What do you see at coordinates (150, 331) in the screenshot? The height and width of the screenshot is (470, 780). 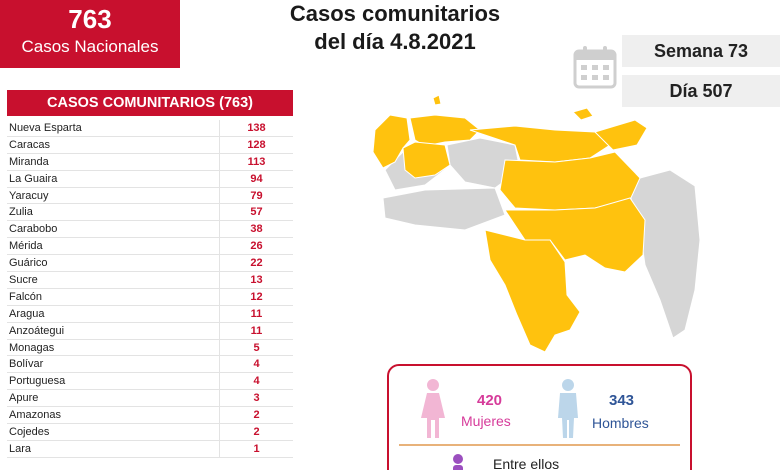 I see `table-row: Anzoátegui 11` at bounding box center [150, 331].